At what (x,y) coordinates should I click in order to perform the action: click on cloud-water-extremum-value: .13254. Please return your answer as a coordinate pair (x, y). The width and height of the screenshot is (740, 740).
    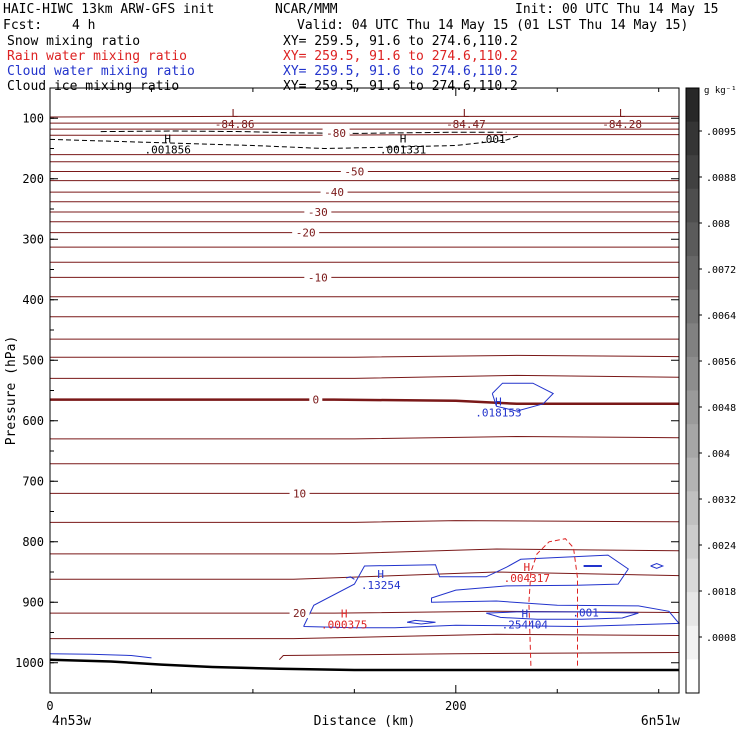
    Looking at the image, I should click on (381, 585).